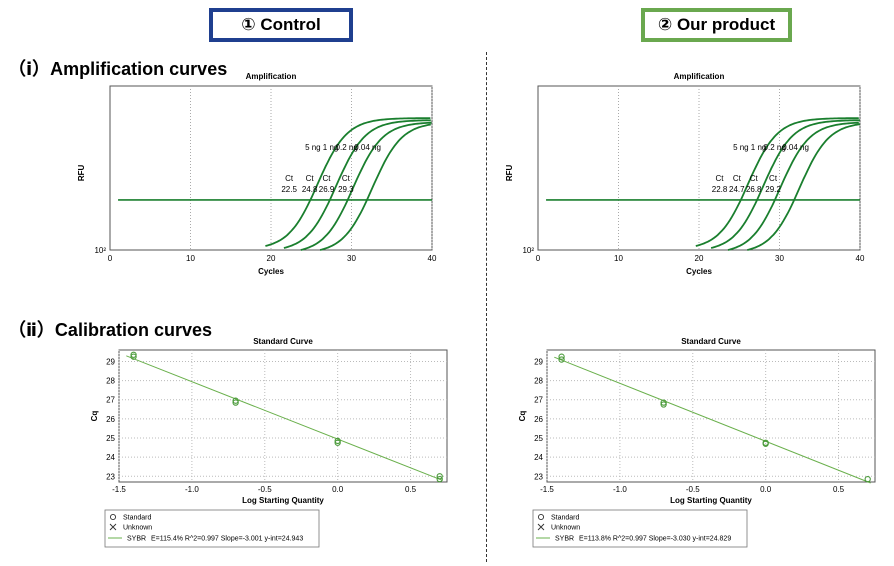 This screenshot has width=894, height=566. Describe the element at coordinates (779, 258) in the screenshot. I see `x-tick-label: 30` at that location.